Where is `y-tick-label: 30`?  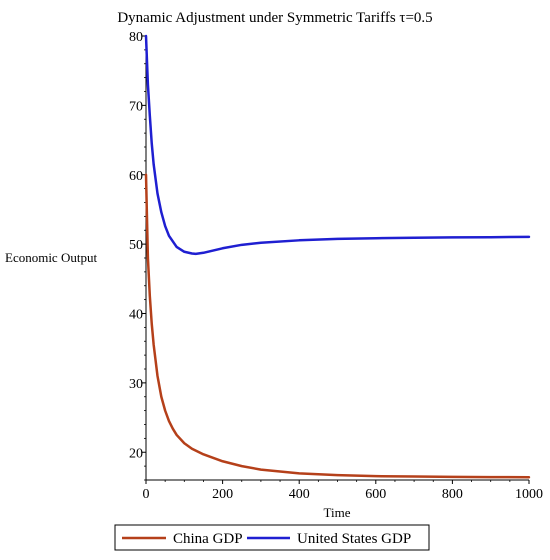
y-tick-label: 30 is located at coordinates (136, 384).